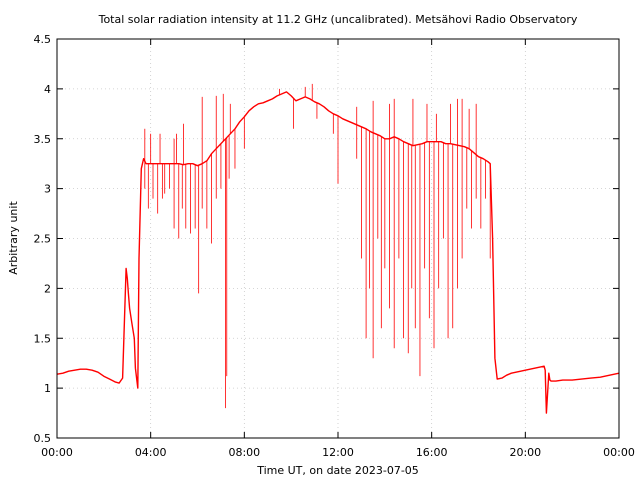 The image size is (640, 480). I want to click on x-tick-label: 20:00, so click(525, 452).